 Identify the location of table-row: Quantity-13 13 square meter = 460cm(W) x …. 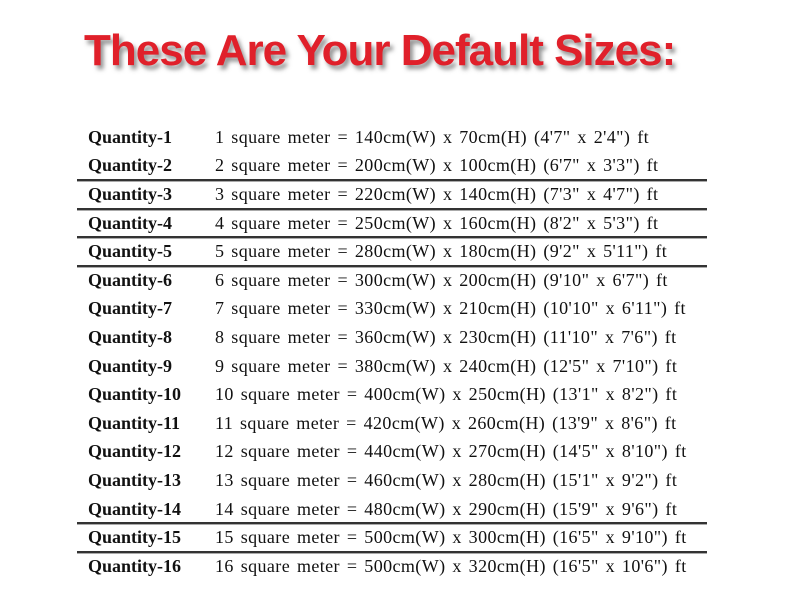
(399, 480).